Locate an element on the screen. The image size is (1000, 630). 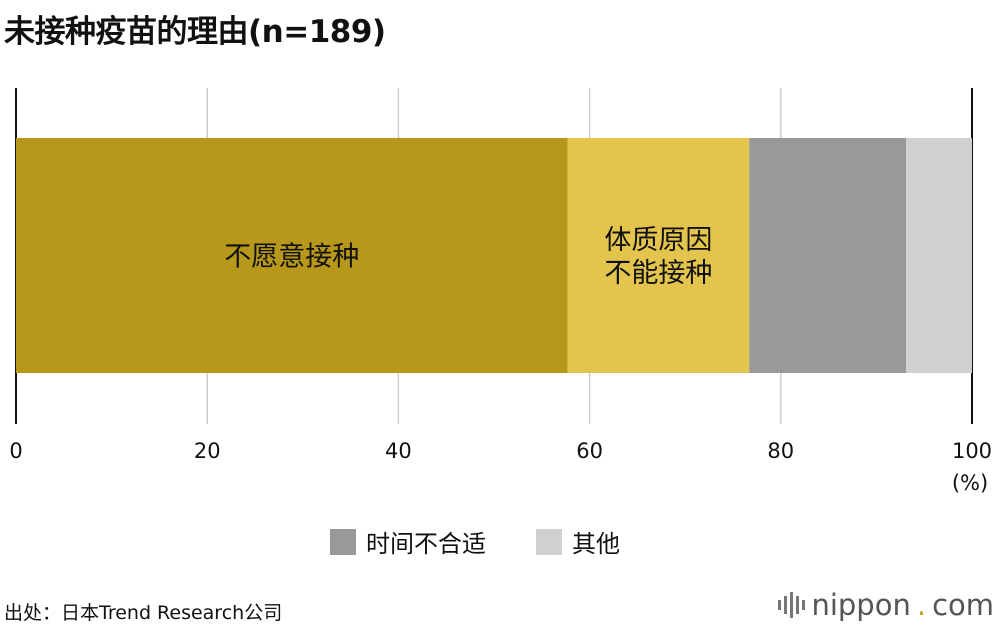
x-unit-label: (%) is located at coordinates (970, 483).